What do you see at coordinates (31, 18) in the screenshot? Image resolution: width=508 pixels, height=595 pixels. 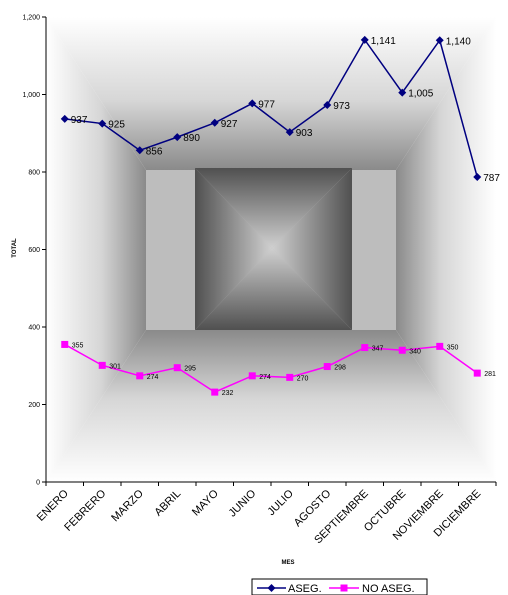 I see `y-tick-label: 1,200` at bounding box center [31, 18].